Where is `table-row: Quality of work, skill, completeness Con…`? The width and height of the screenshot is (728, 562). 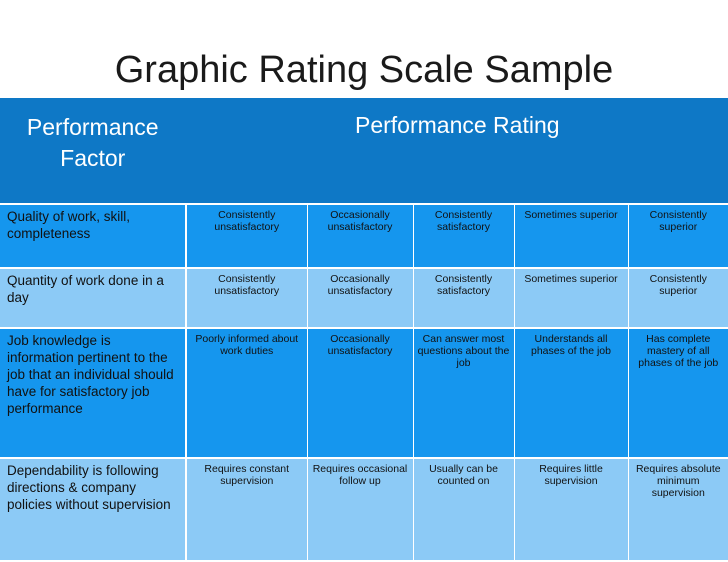 table-row: Quality of work, skill, completeness Con… is located at coordinates (364, 236).